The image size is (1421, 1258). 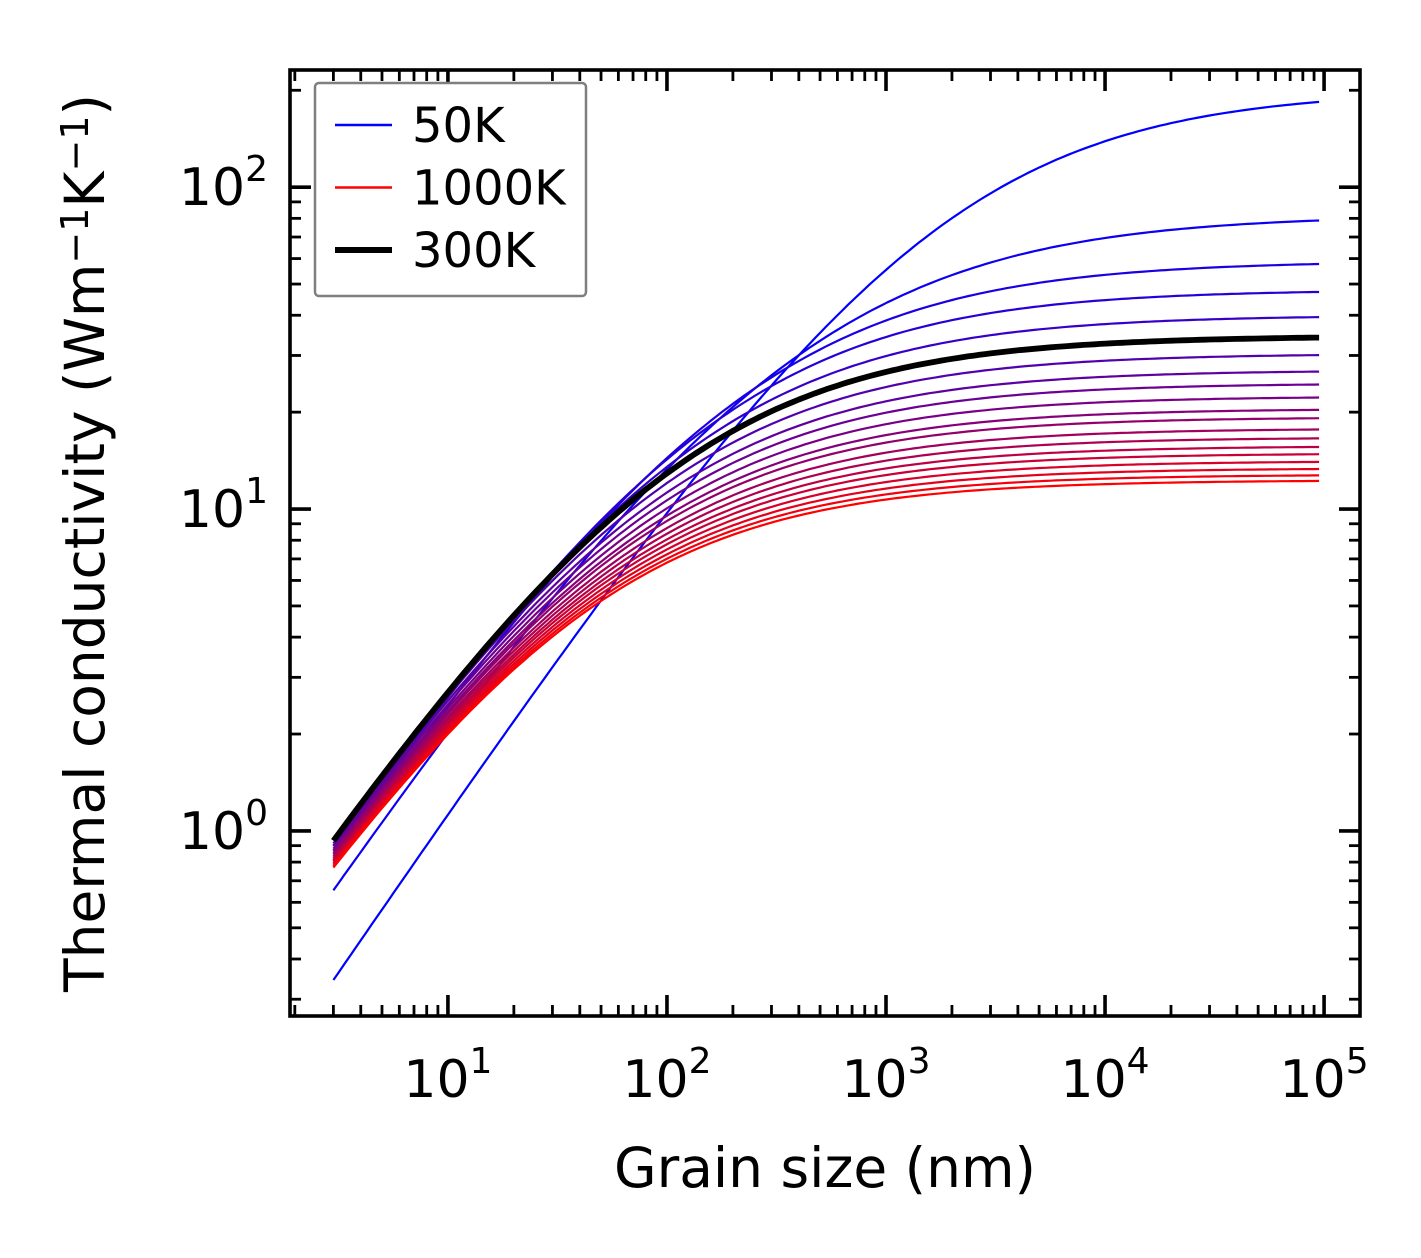 I want to click on y-axis-label: Thermal conductivity (Wm−1K−1), so click(x=85, y=543).